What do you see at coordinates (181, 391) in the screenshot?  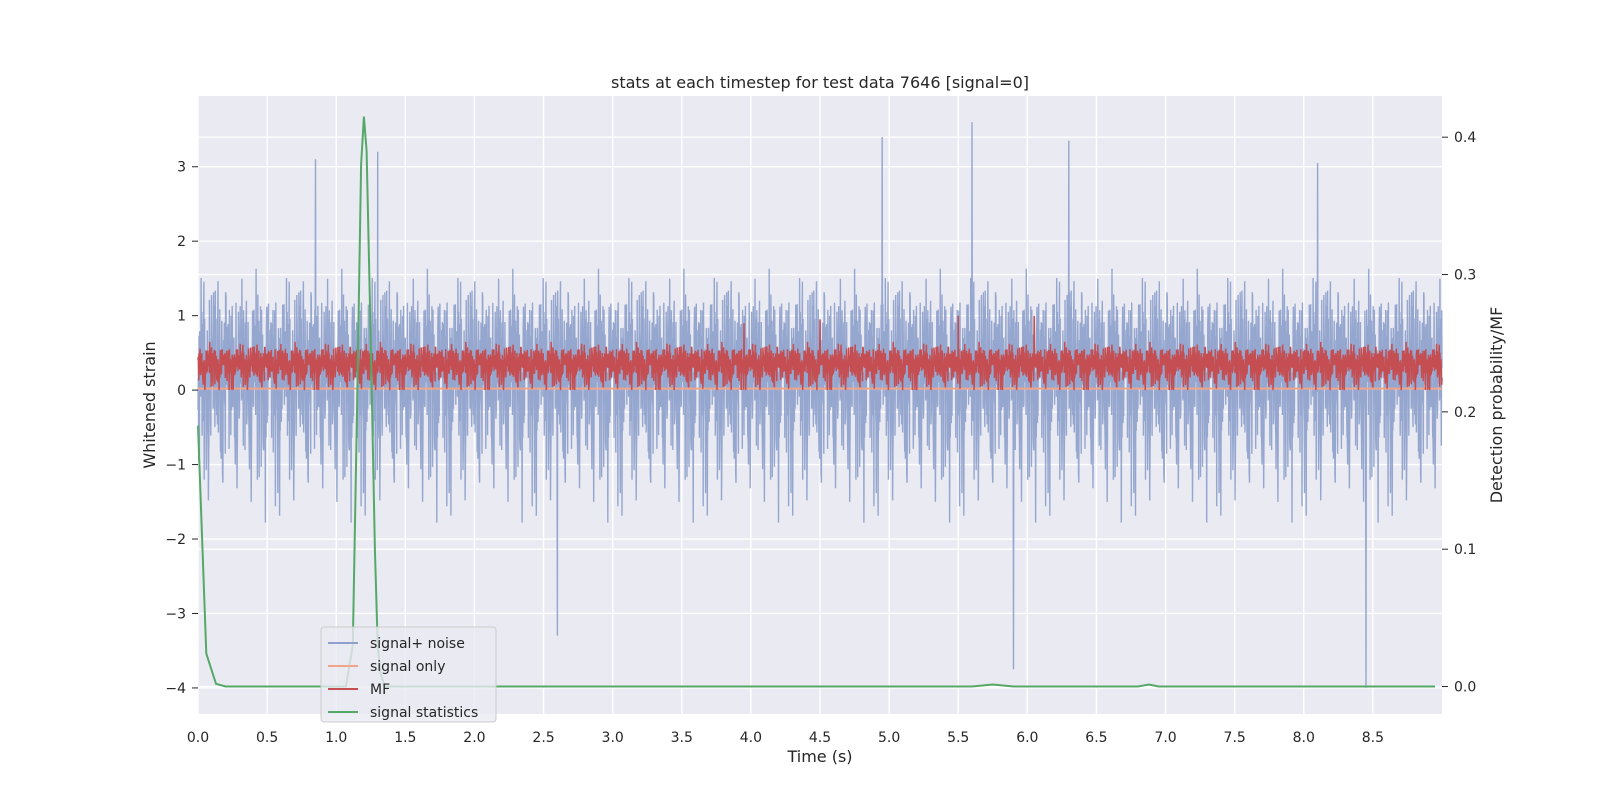 I see `y-left-tick-label: 0` at bounding box center [181, 391].